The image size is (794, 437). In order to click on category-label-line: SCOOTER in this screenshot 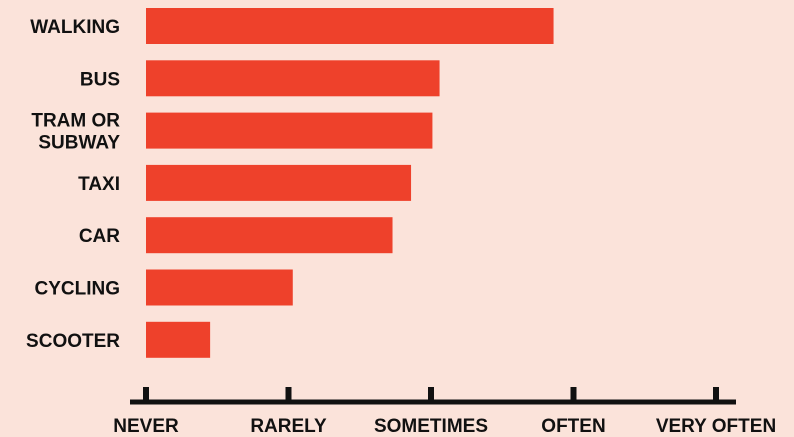, I will do `click(73, 341)`.